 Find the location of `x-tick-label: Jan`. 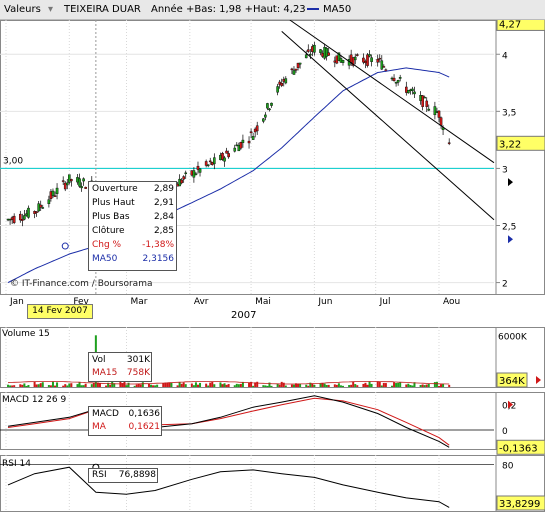

x-tick-label: Jan is located at coordinates (16, 302).